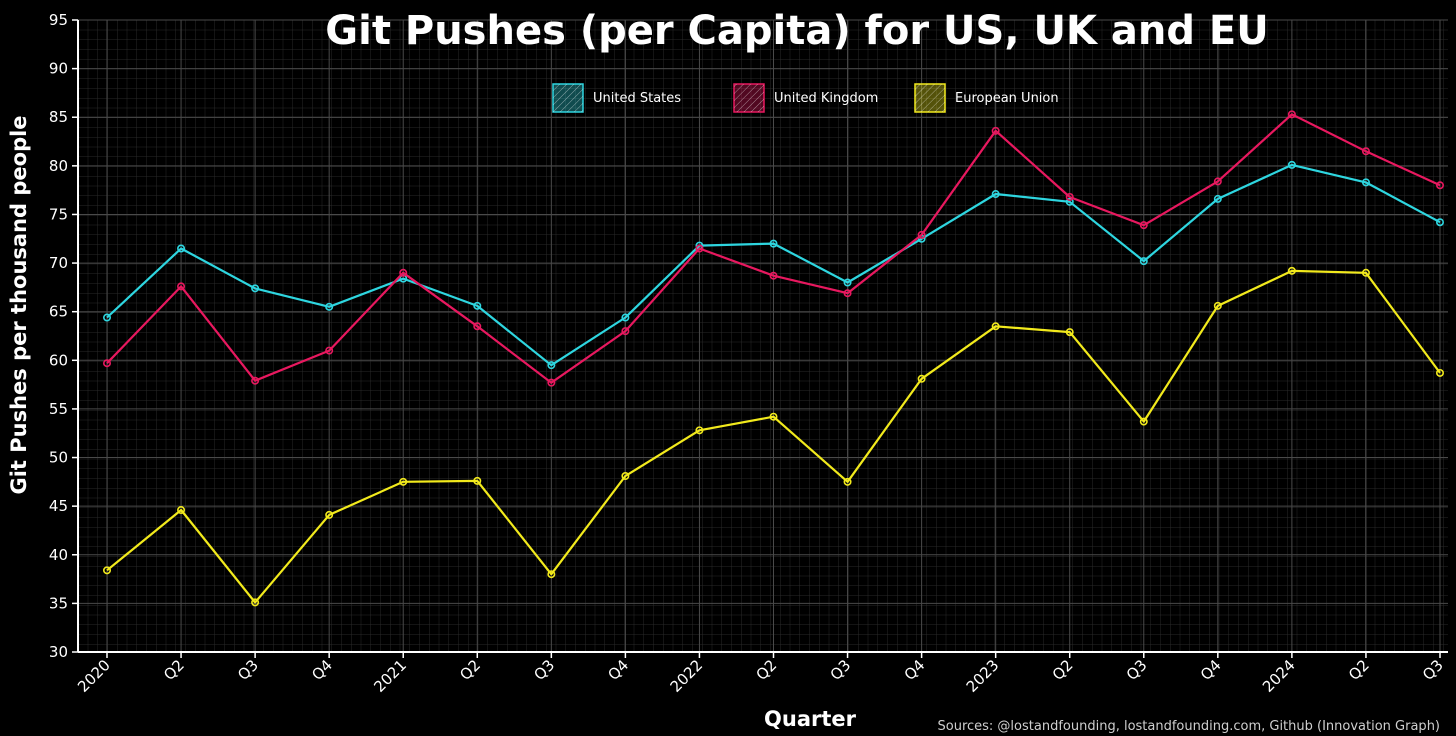  I want to click on y-tick-label: 45, so click(58, 506).